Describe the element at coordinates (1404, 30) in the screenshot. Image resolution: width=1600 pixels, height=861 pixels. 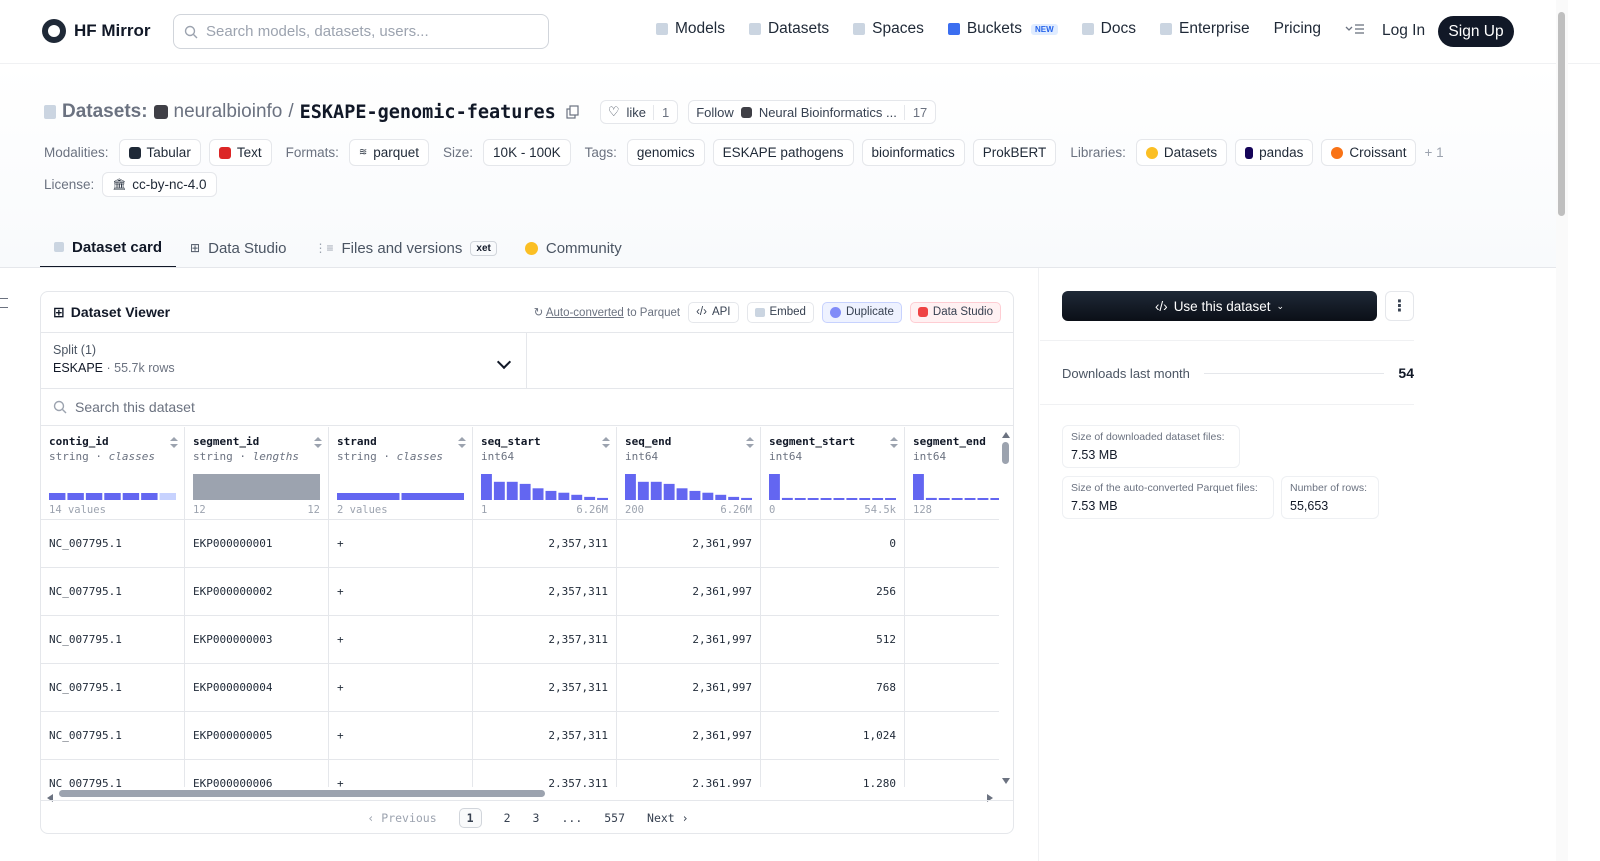
I see `login-link: Log In` at that location.